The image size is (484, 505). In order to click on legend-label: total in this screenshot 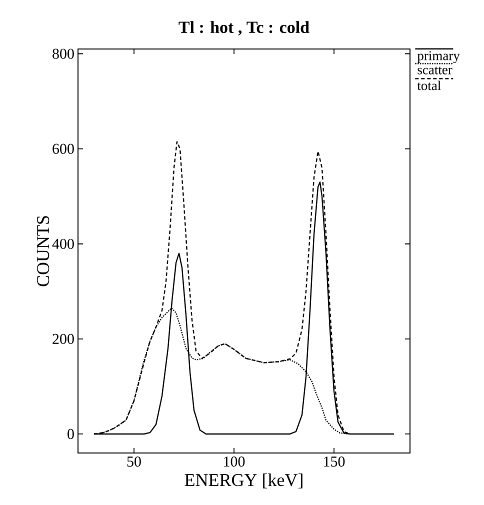, I will do `click(429, 85)`.